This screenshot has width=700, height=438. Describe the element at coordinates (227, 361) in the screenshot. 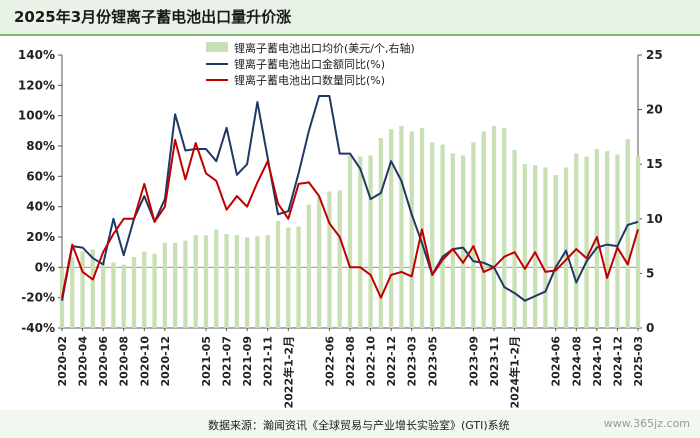

I see `x-tick-label: 2021-07` at that location.